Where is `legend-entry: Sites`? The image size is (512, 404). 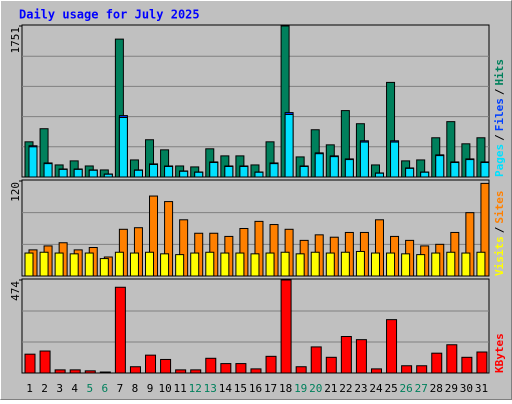 legend-entry: Sites is located at coordinates (499, 207).